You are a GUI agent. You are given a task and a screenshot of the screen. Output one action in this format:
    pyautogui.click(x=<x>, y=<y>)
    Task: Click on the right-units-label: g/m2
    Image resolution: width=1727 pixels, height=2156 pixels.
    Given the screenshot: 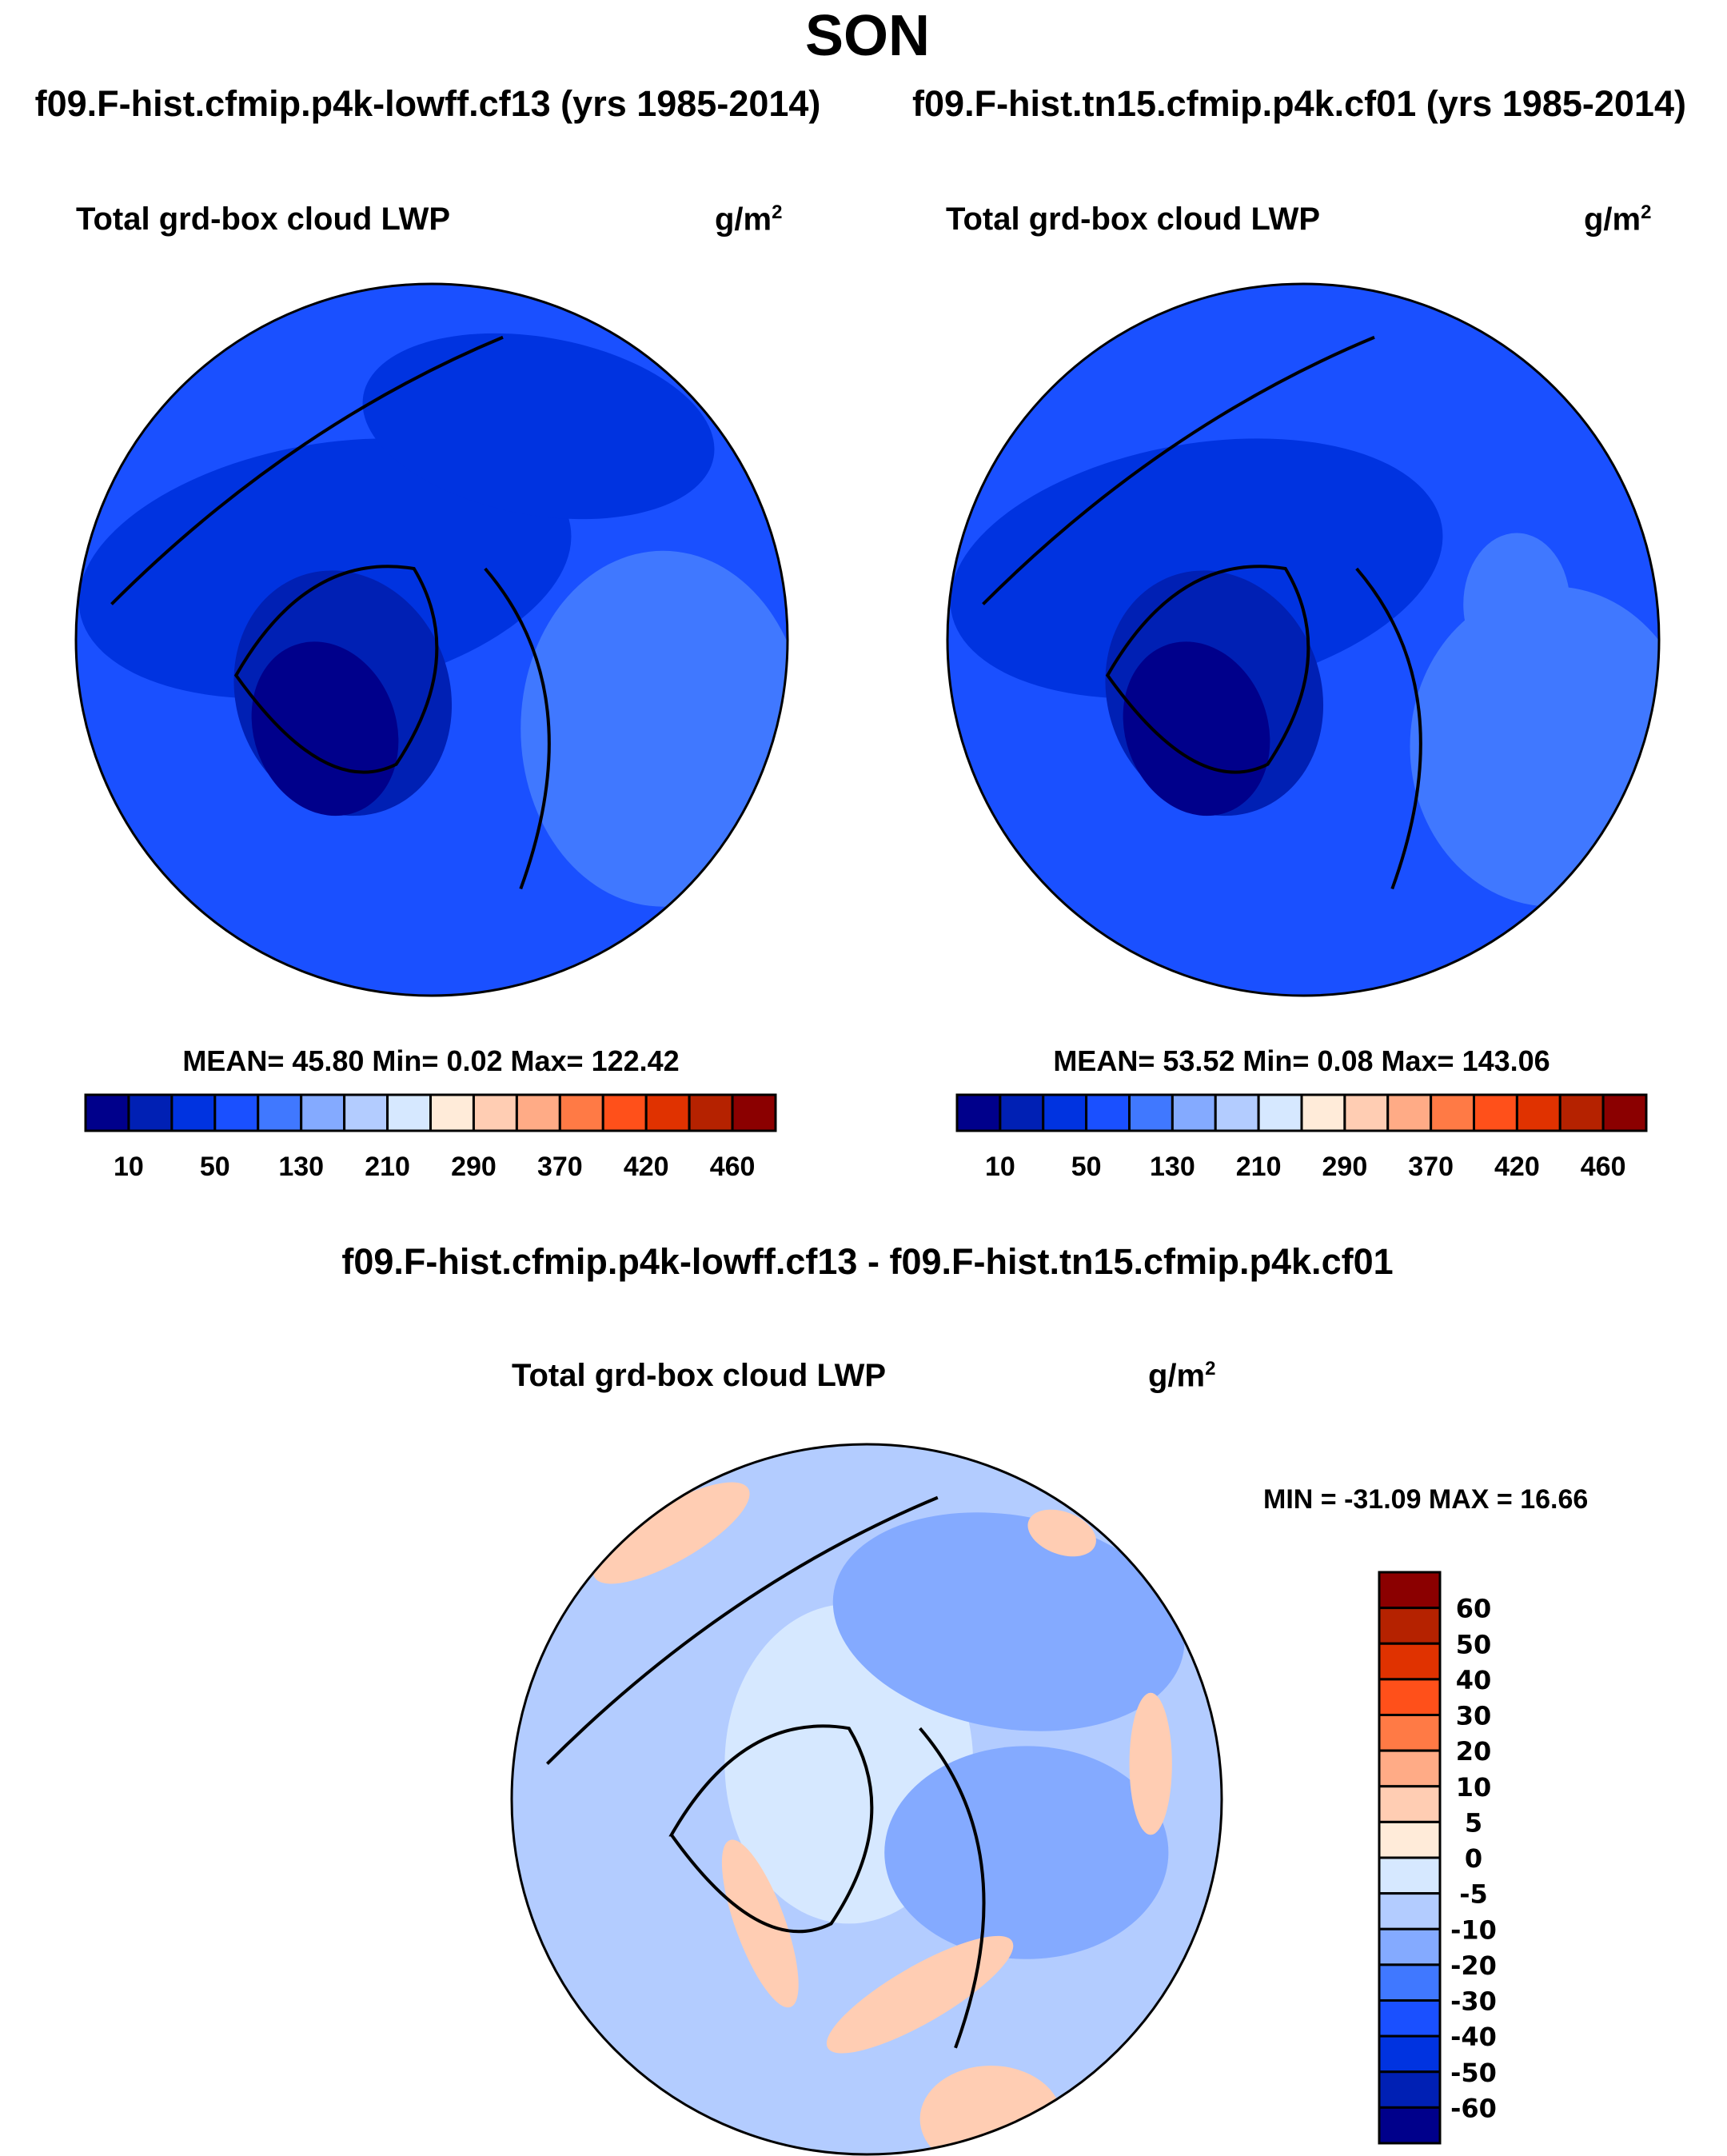 What is the action you would take?
    pyautogui.click(x=1617, y=220)
    